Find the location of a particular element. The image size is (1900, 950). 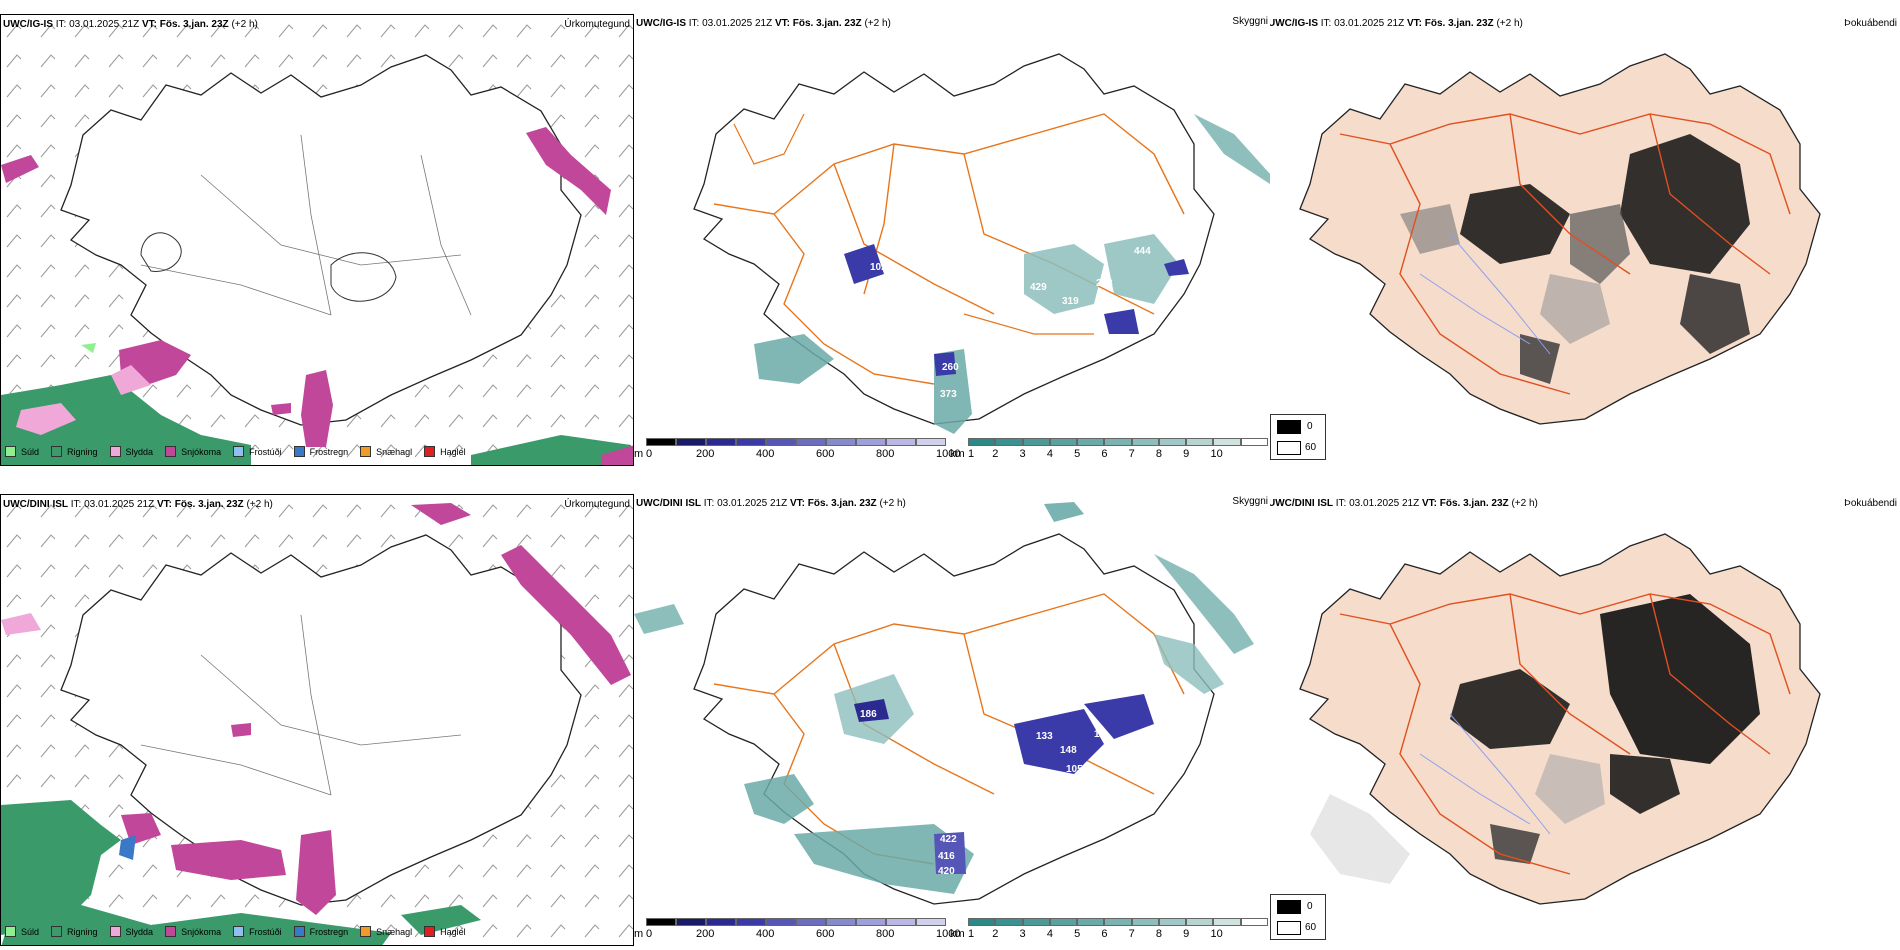

colorbar-tick-label: 200 is located at coordinates (705, 934).